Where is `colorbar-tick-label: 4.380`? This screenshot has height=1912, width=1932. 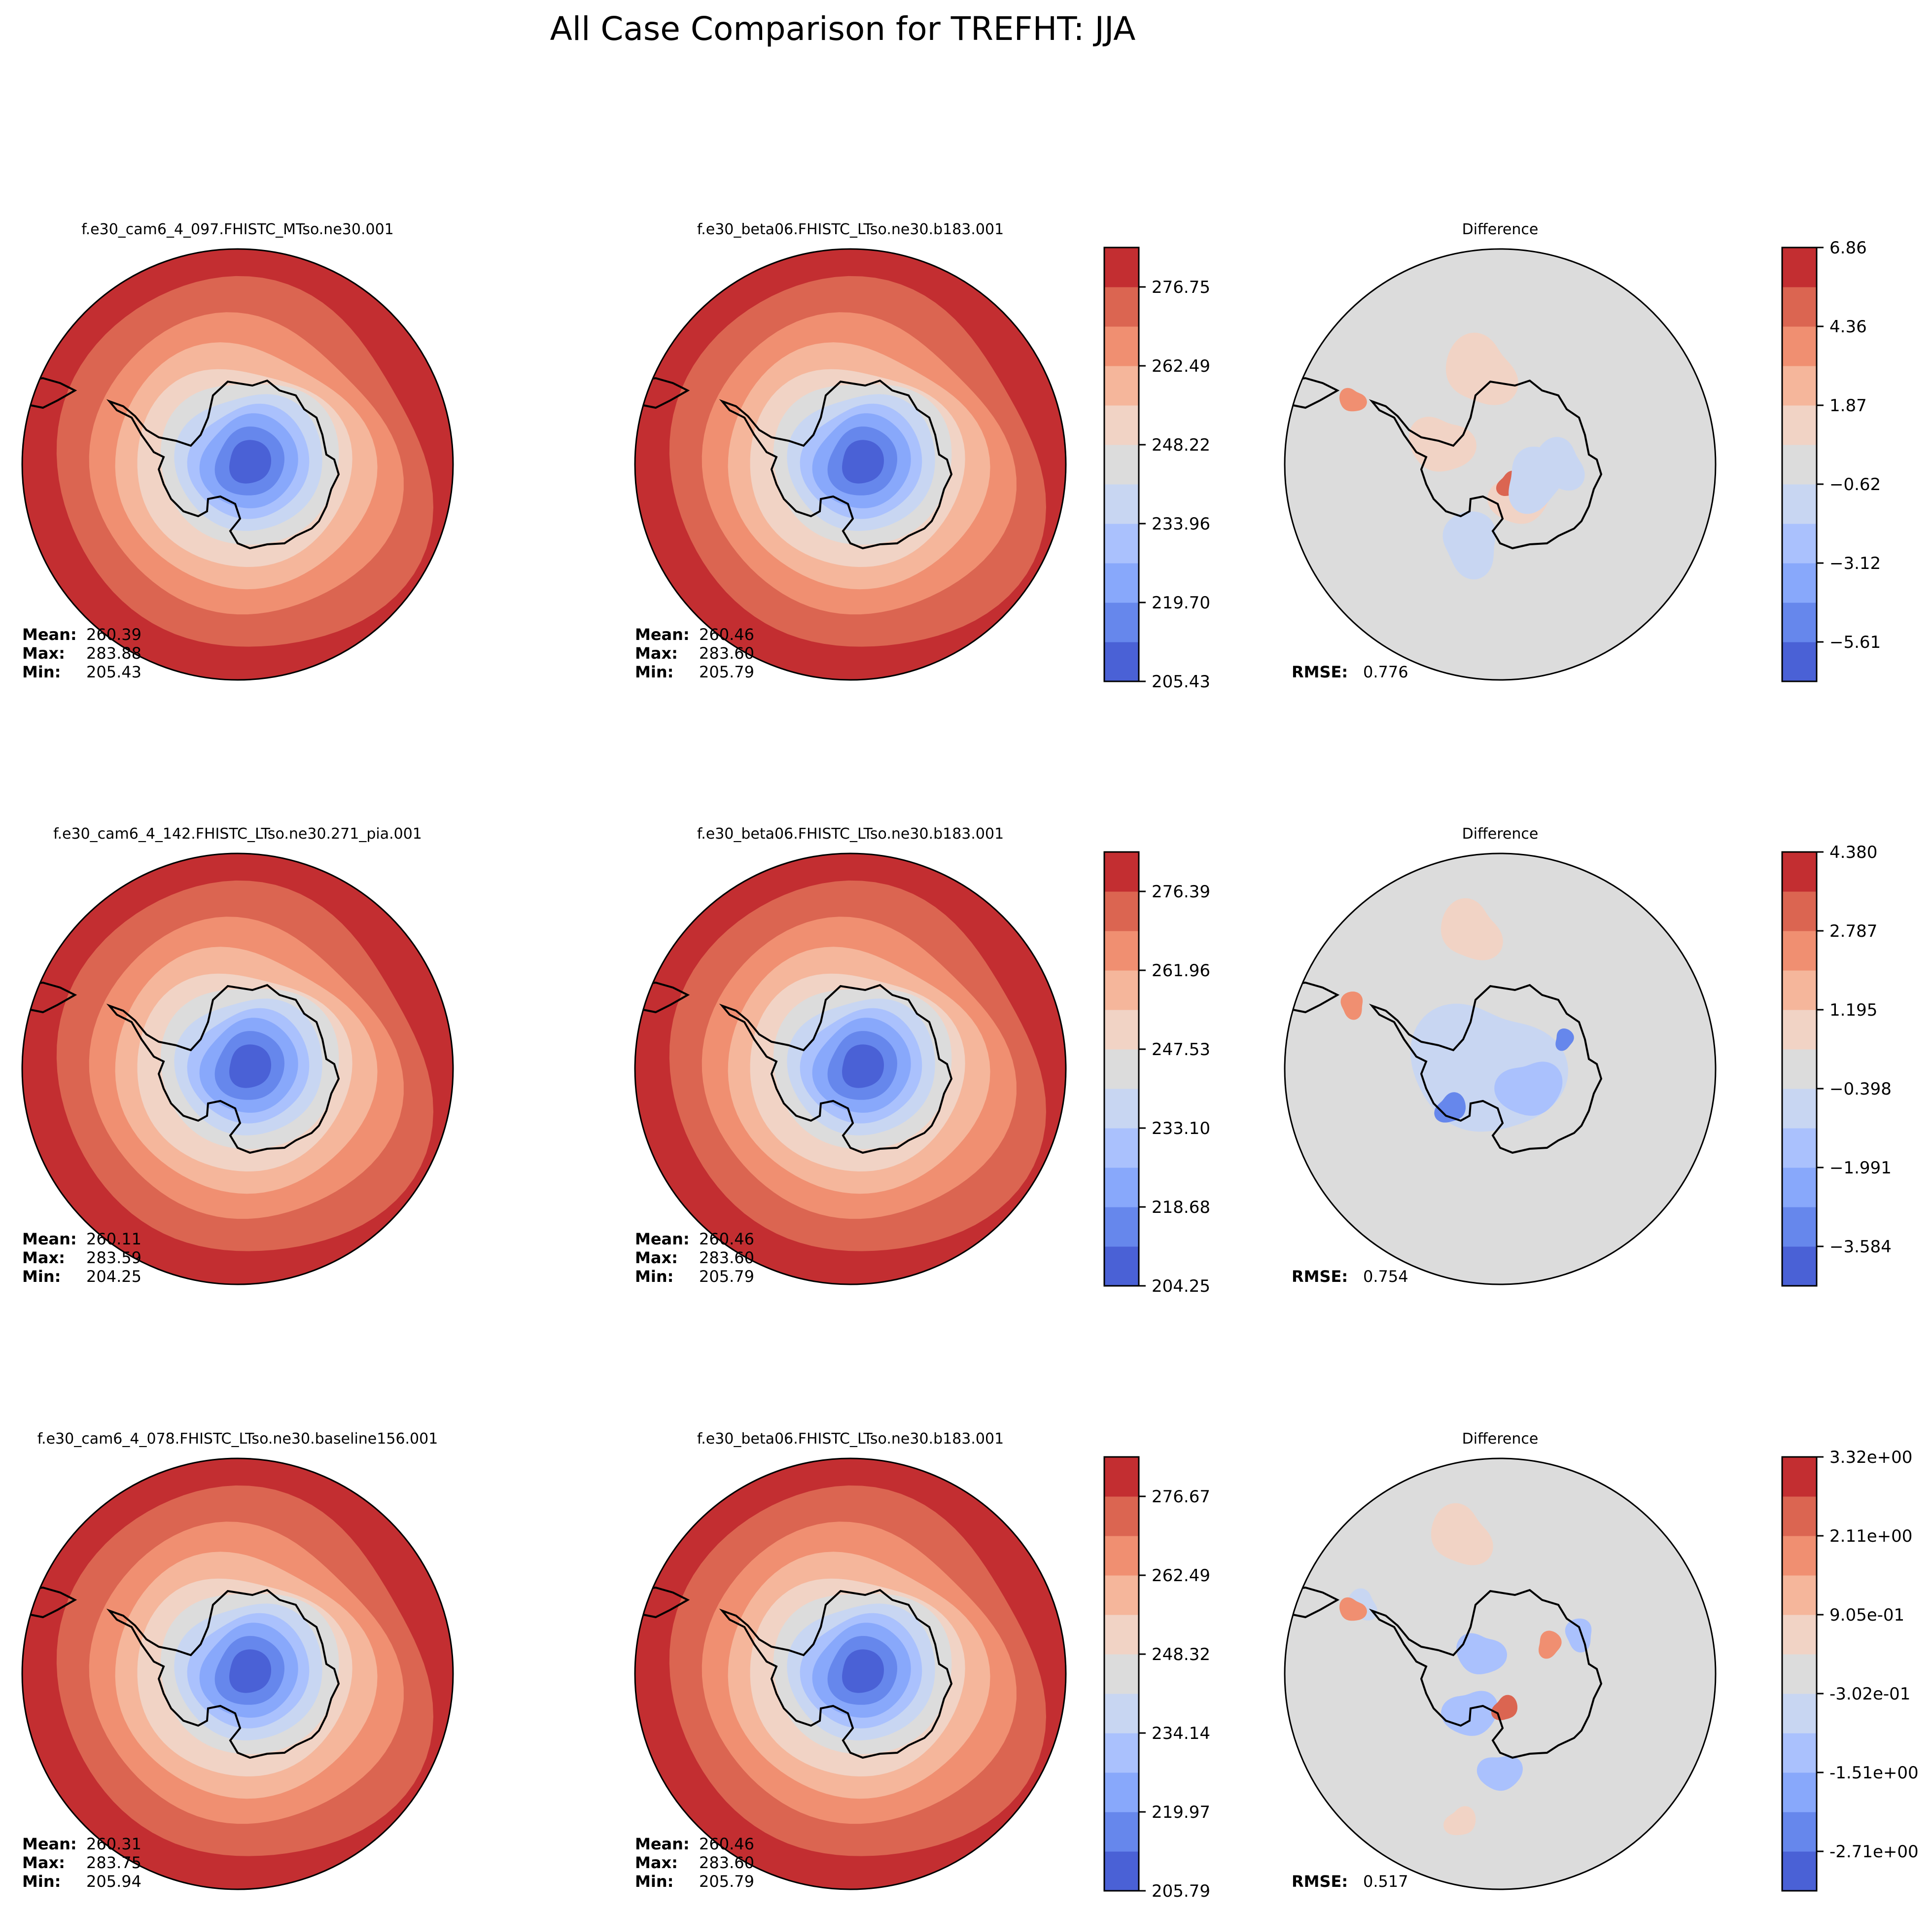
colorbar-tick-label: 4.380 is located at coordinates (1853, 852).